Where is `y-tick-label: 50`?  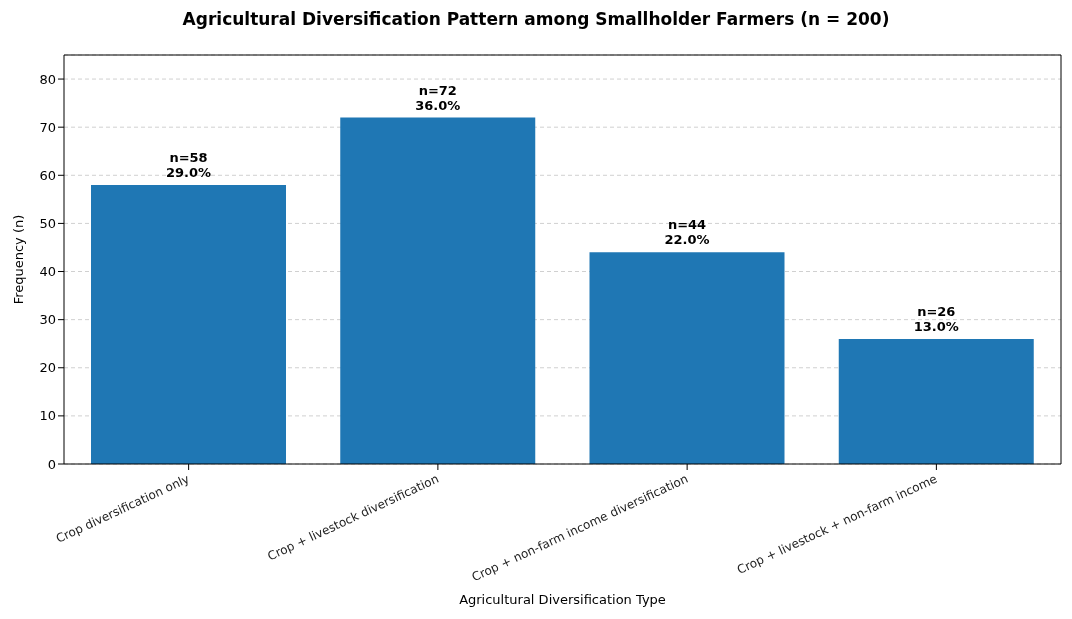
y-tick-label: 50 is located at coordinates (47, 224).